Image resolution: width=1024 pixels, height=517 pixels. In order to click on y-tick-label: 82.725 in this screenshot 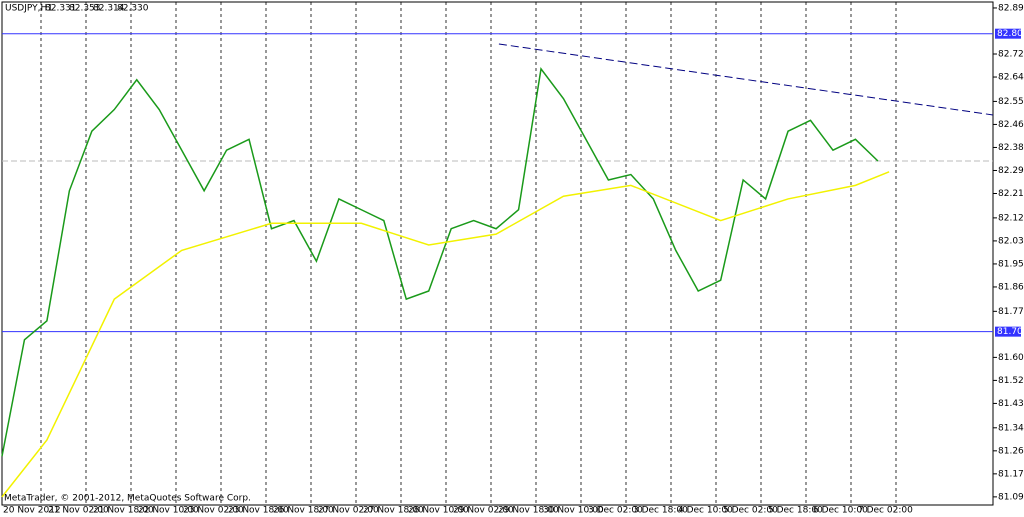, I will do `click(1011, 55)`.